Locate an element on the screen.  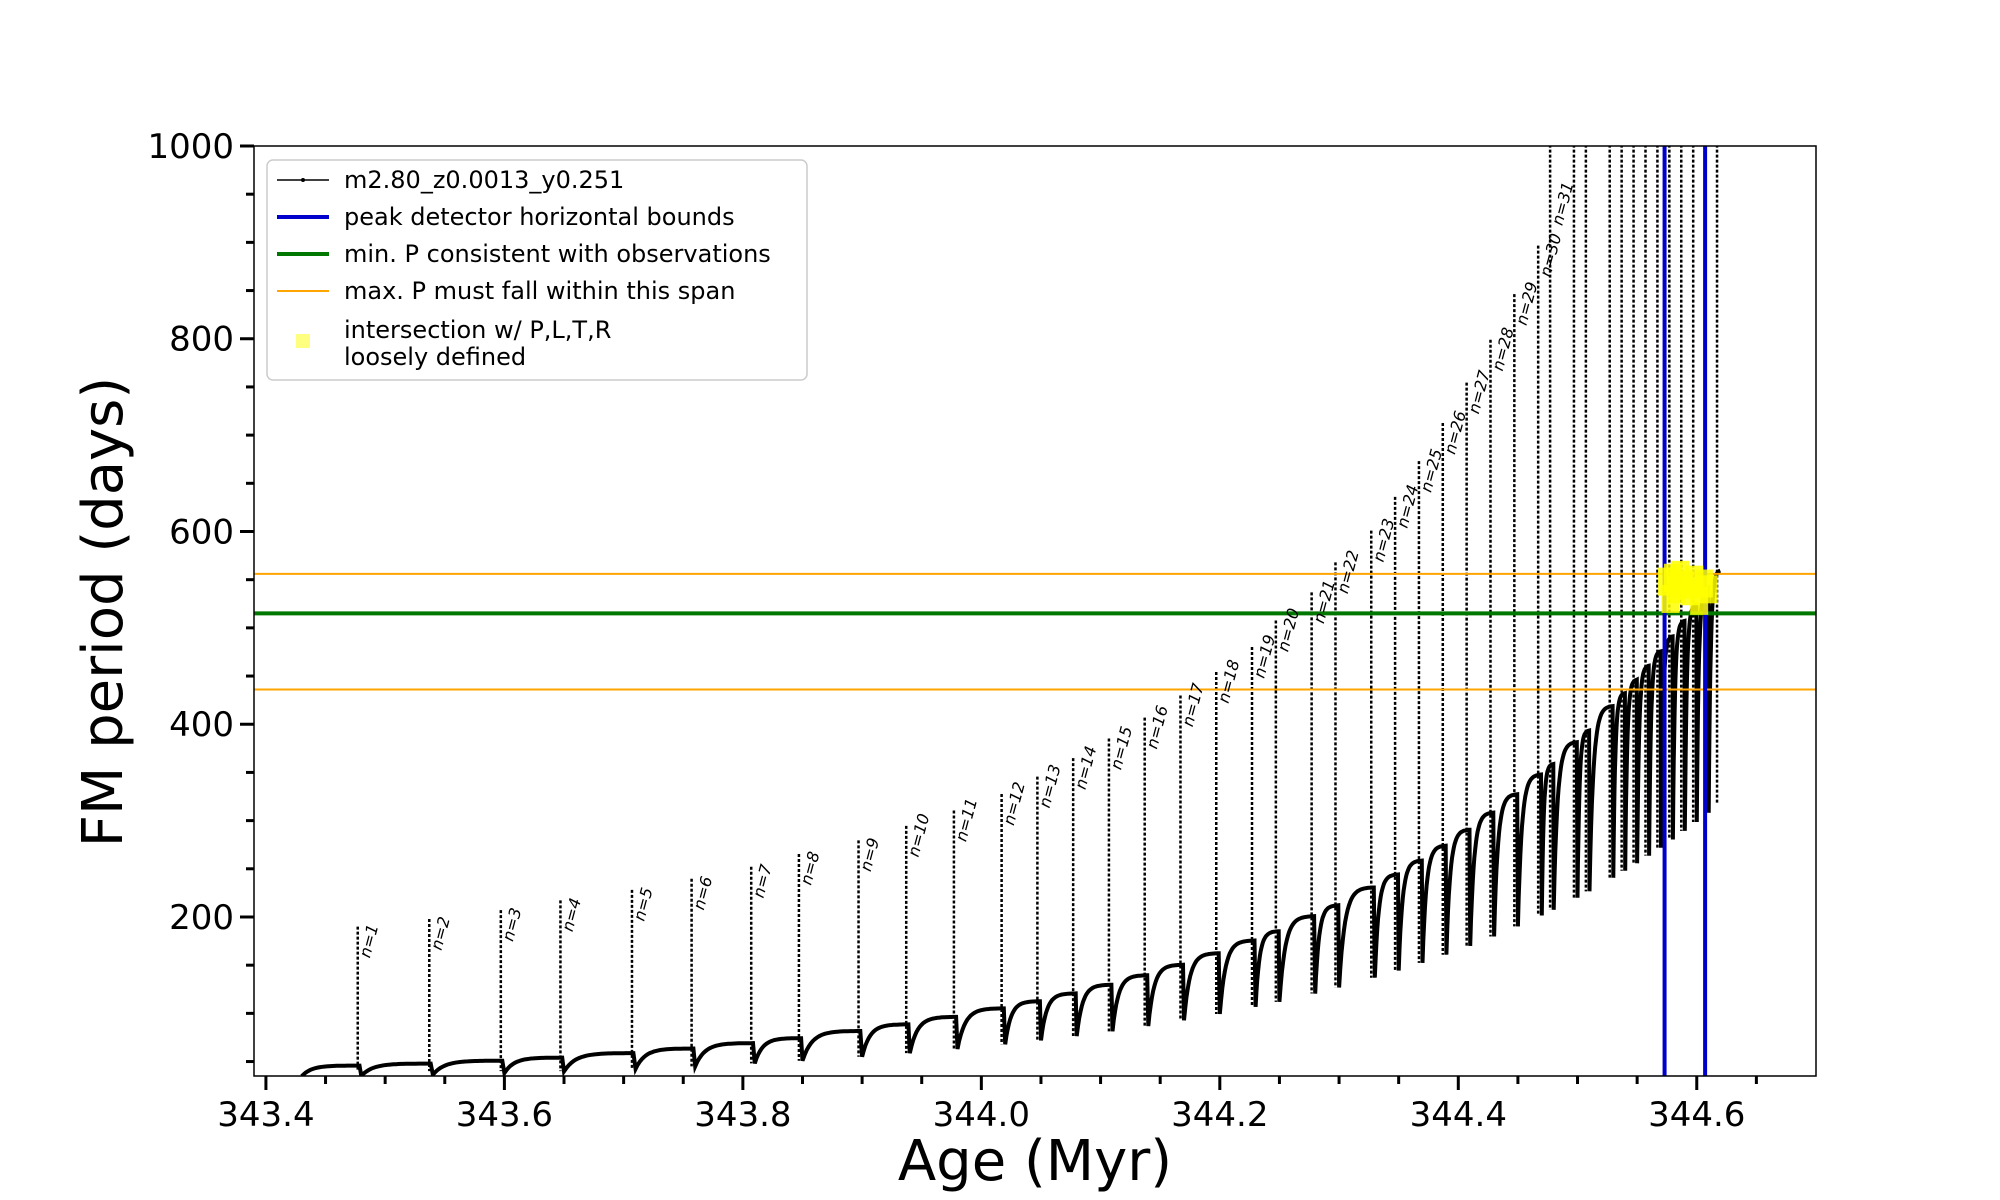
y-tick-label: 600 is located at coordinates (201, 532).